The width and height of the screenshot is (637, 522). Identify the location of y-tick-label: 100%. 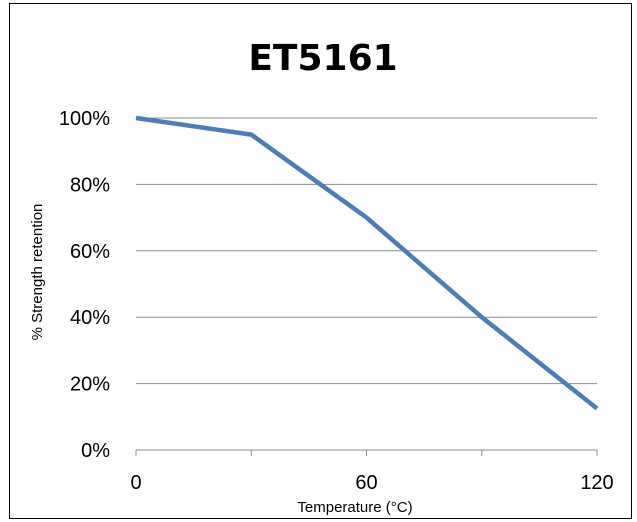
(84, 119).